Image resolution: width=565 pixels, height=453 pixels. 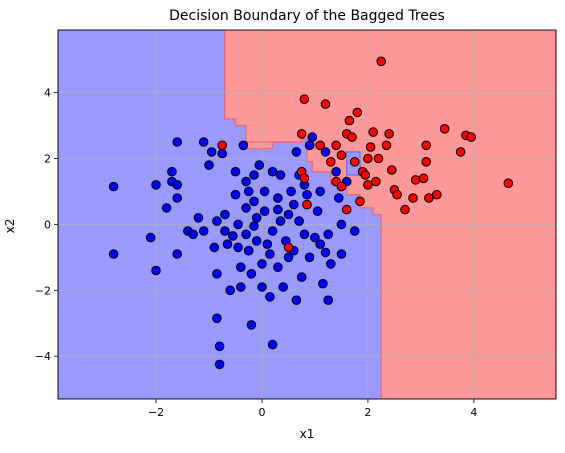 What do you see at coordinates (307, 434) in the screenshot?
I see `x-axis-label: x1` at bounding box center [307, 434].